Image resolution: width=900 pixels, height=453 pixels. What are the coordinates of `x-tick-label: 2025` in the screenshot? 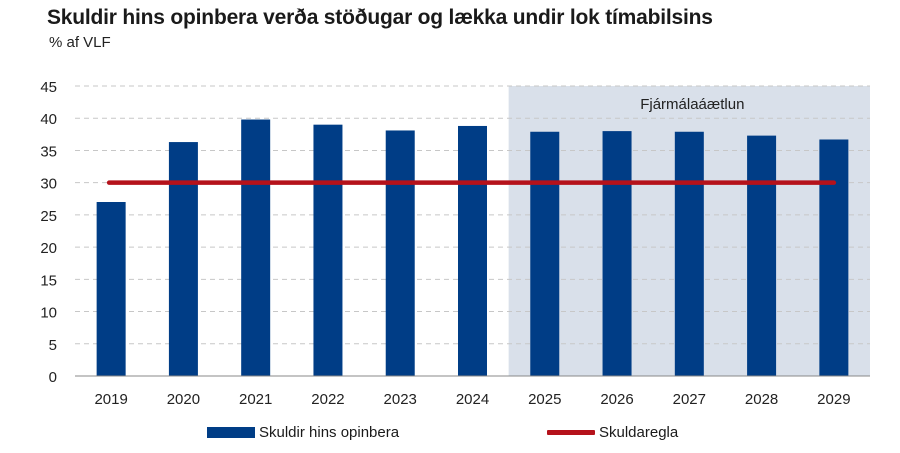 It's located at (544, 399).